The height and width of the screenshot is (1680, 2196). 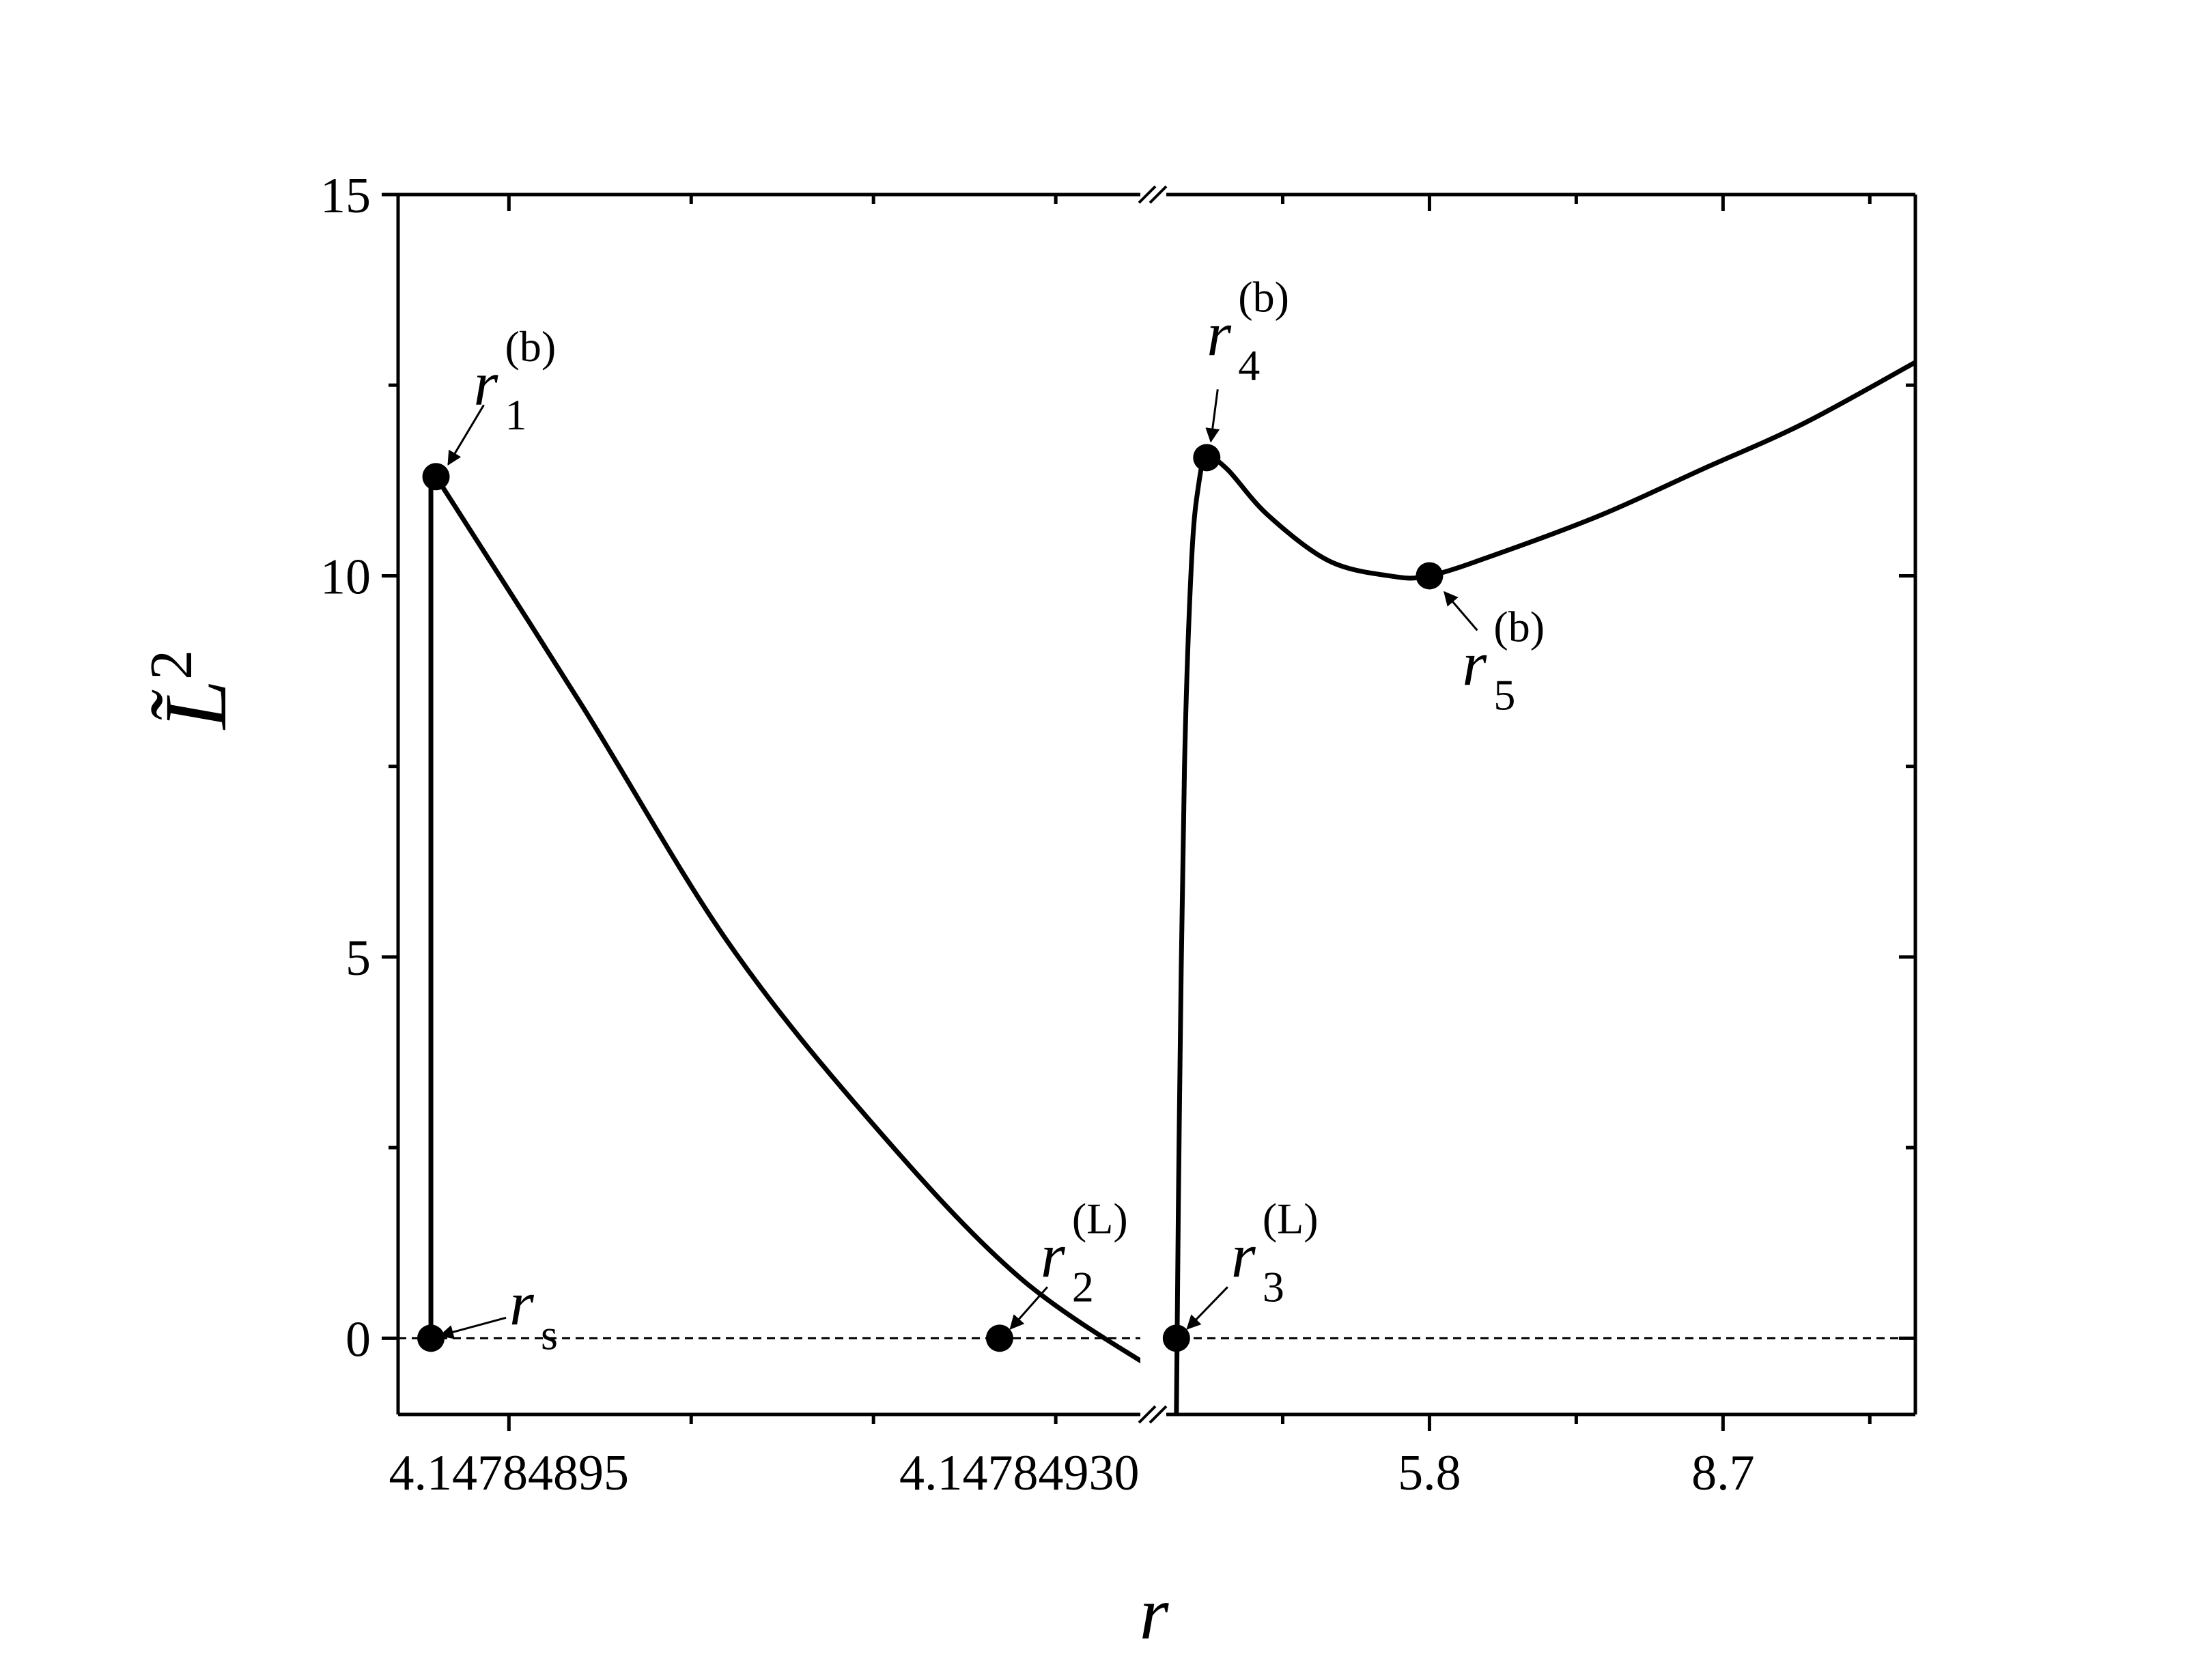 I want to click on annotation-sub: 1, so click(x=516, y=414).